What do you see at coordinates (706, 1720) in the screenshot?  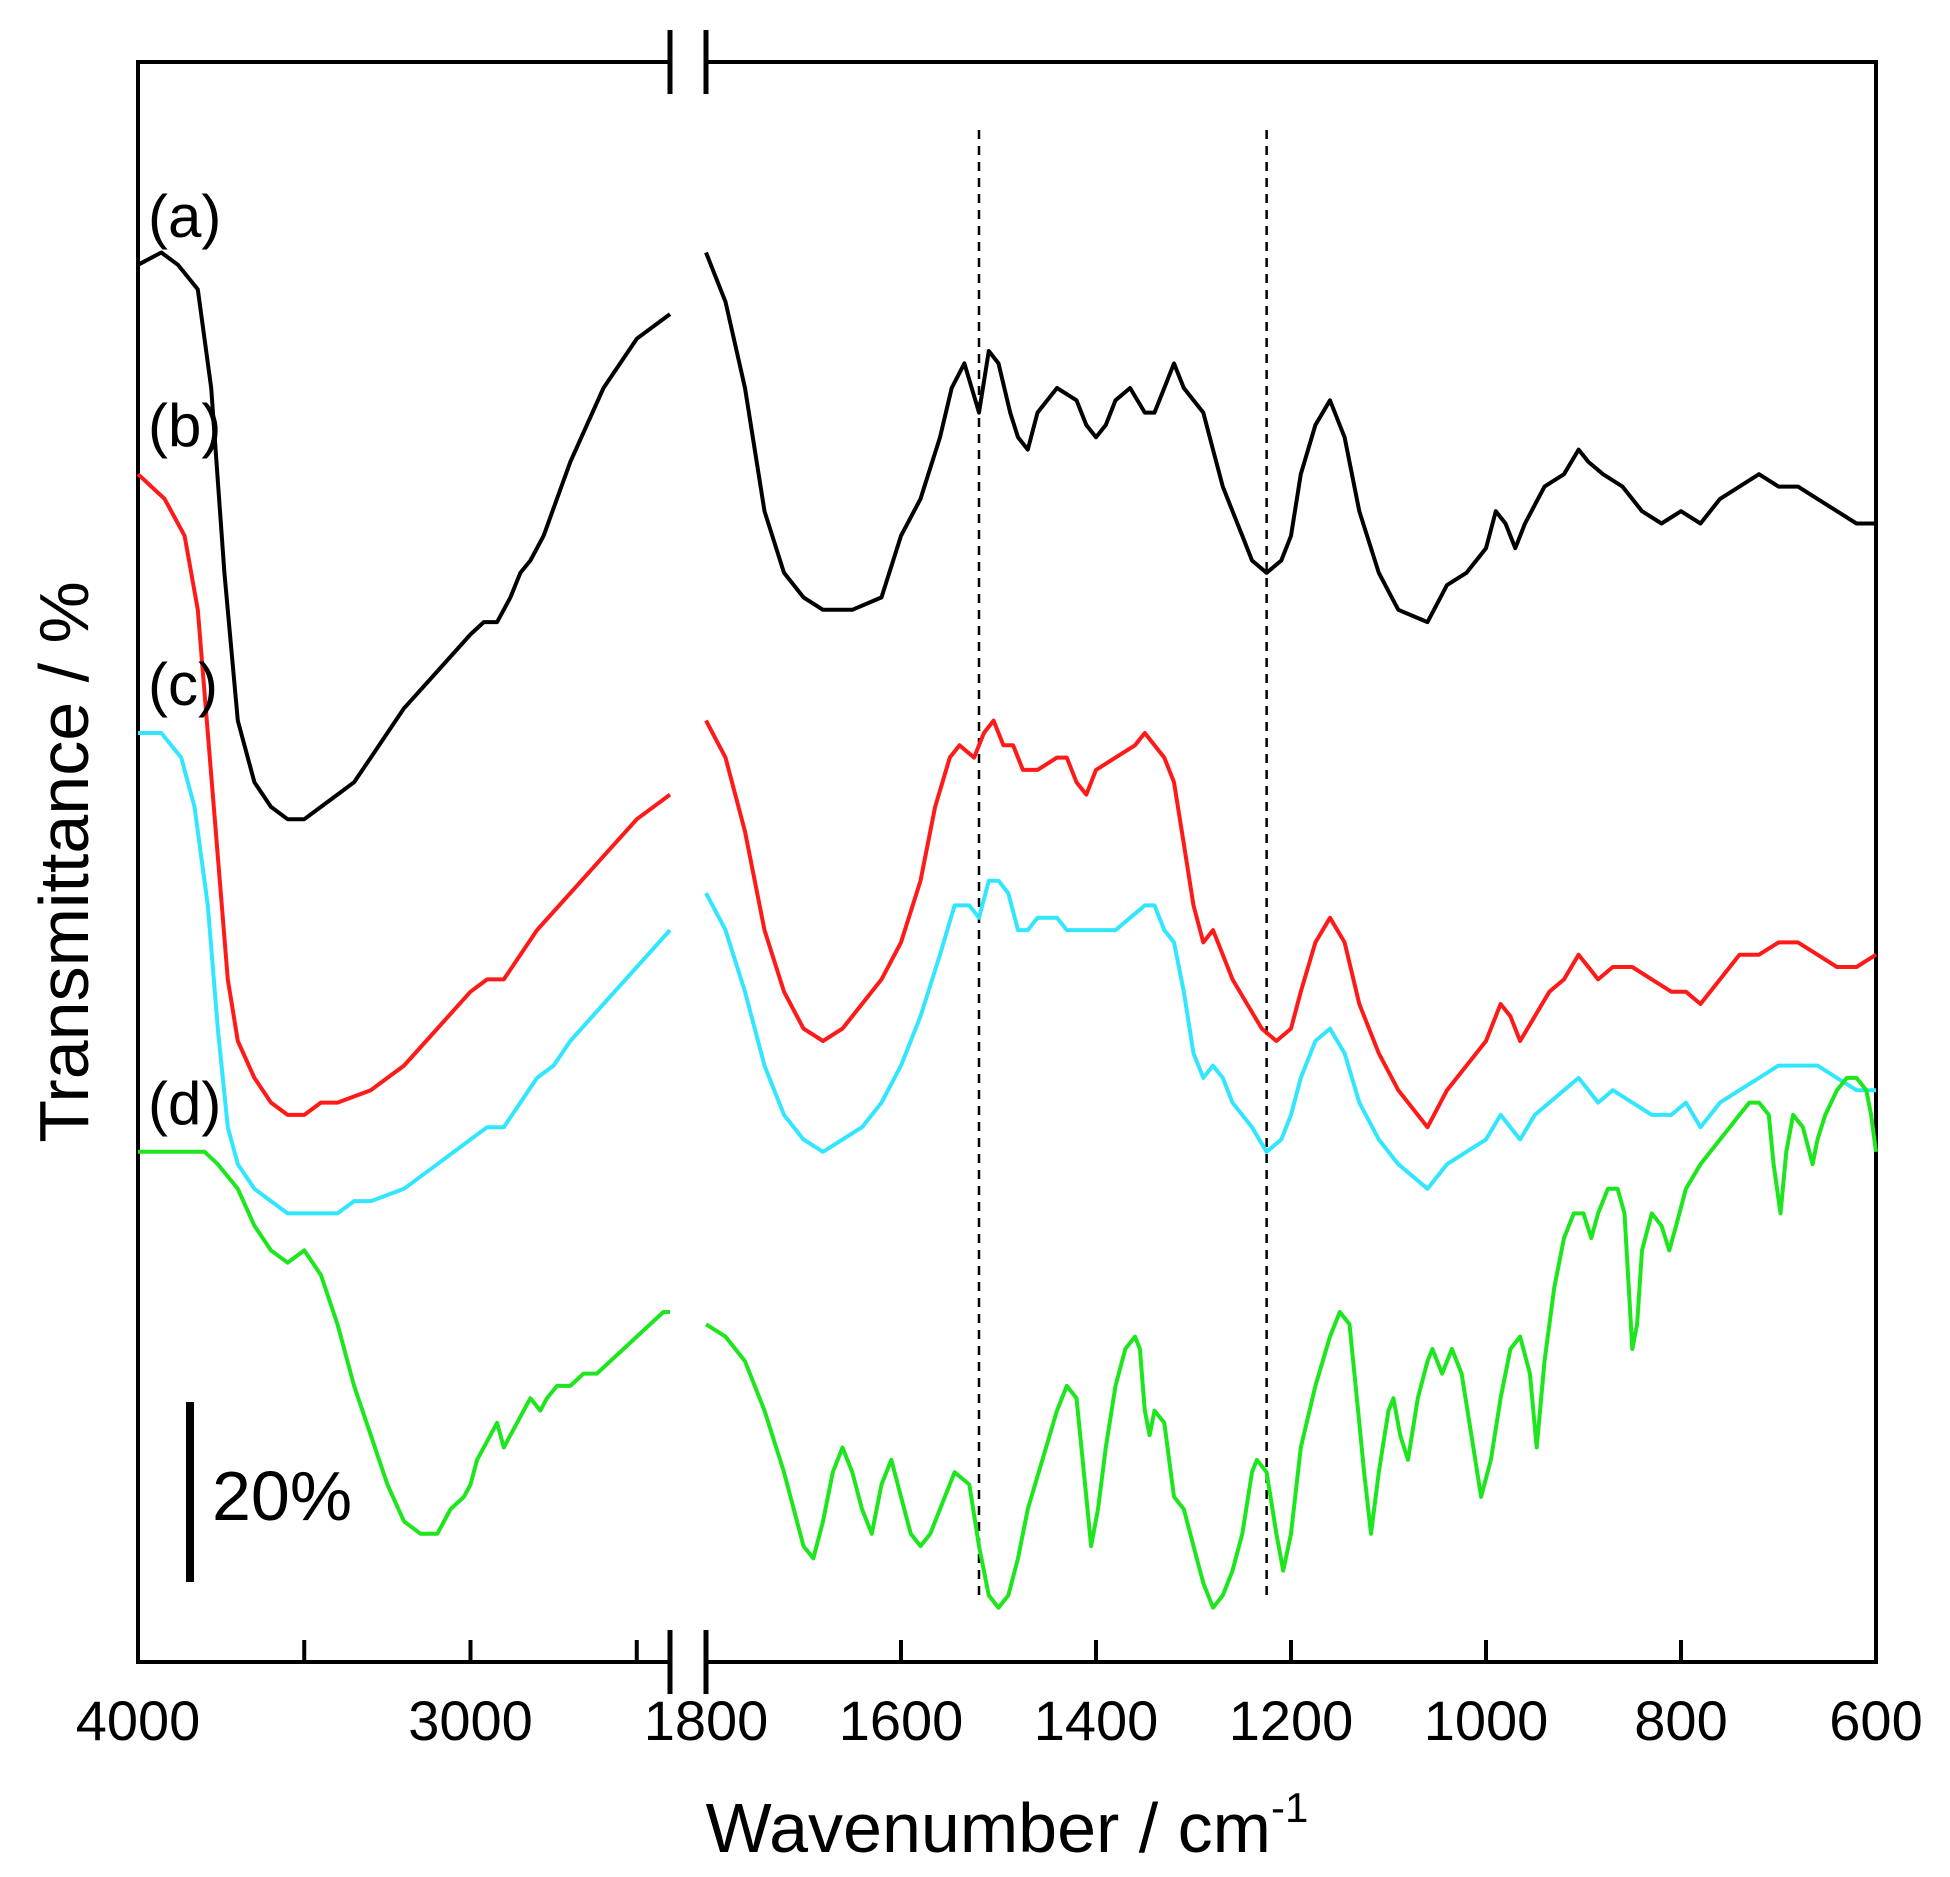 I see `x-tick-label-1800: 1800` at bounding box center [706, 1720].